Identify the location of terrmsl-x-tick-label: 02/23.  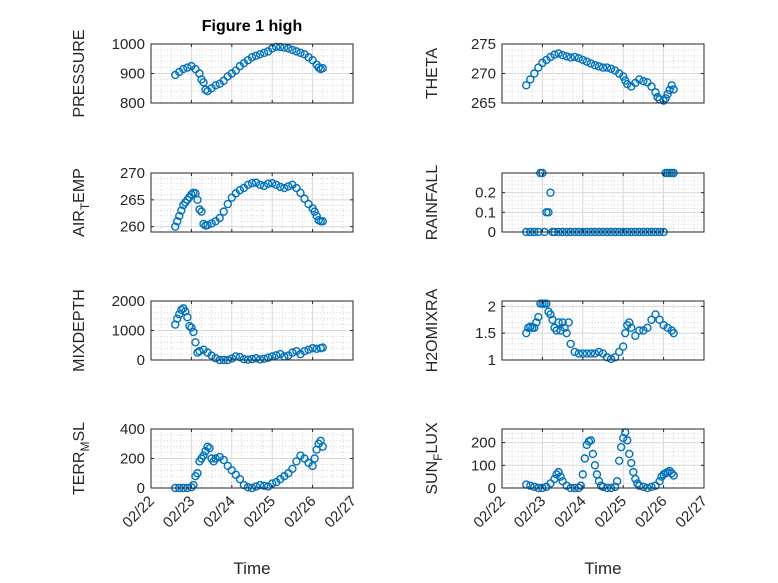
(179, 512).